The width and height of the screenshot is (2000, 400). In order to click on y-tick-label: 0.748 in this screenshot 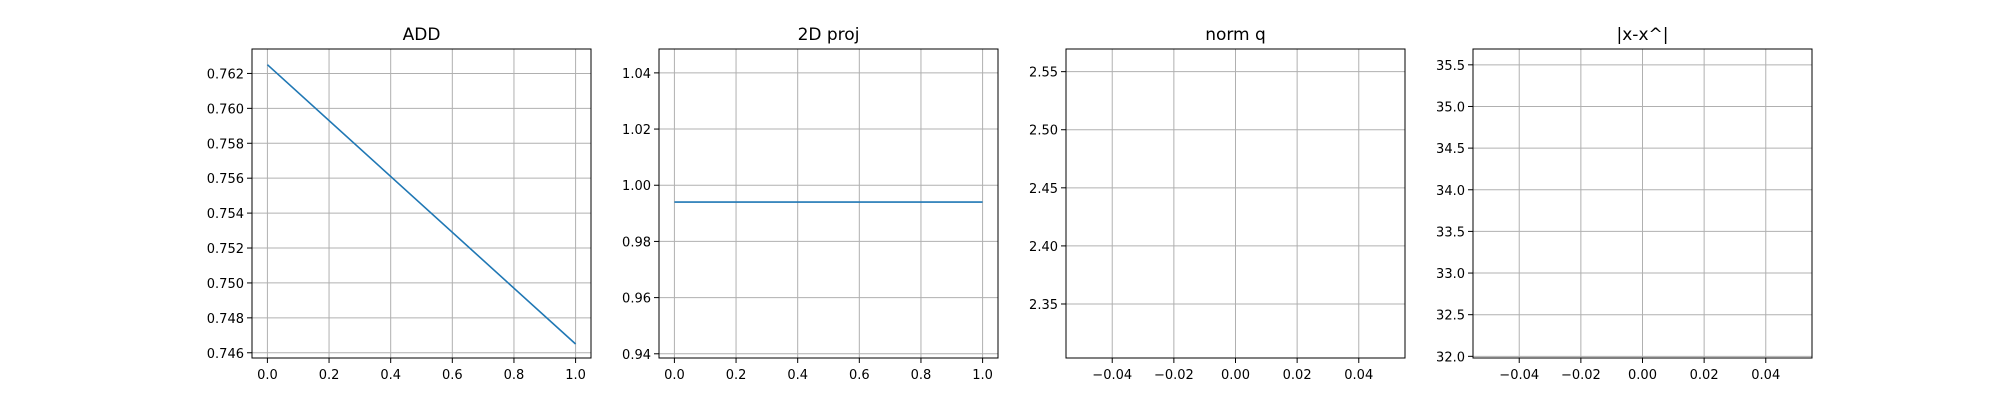, I will do `click(225, 319)`.